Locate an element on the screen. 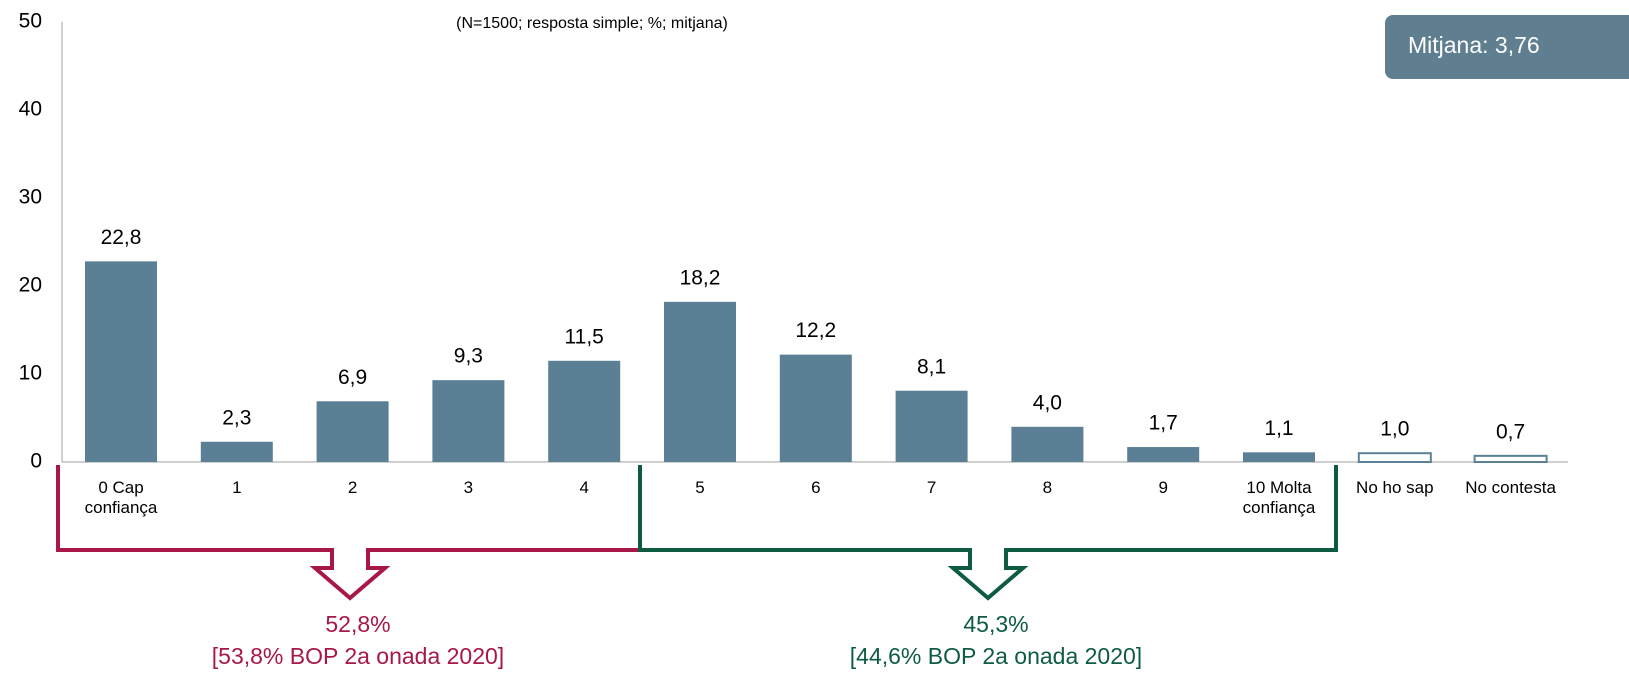 The height and width of the screenshot is (695, 1629). x-tick-label: 2 is located at coordinates (352, 487).